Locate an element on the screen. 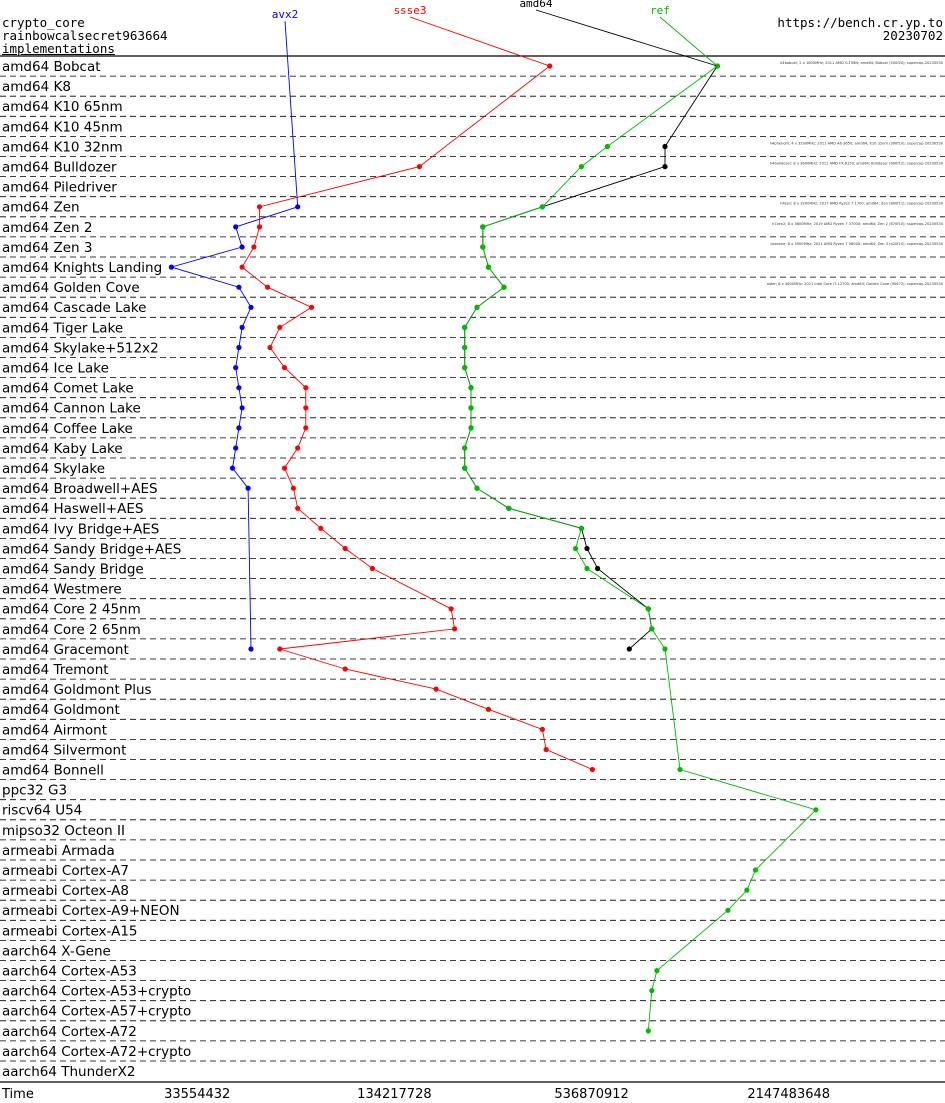  row-label: armeabi Cortex-A15 is located at coordinates (70, 931).